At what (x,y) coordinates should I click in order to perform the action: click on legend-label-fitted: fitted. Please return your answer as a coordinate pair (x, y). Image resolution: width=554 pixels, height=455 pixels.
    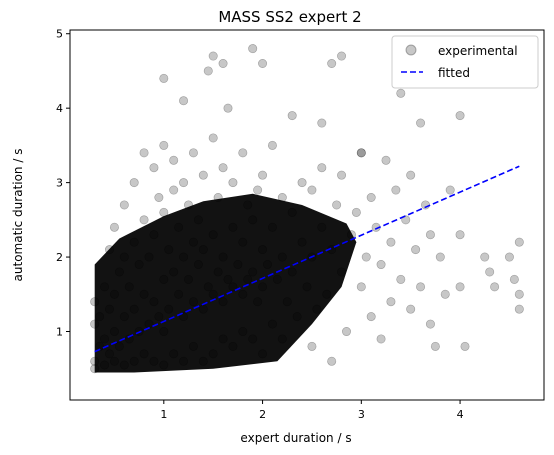
    Looking at the image, I should click on (454, 73).